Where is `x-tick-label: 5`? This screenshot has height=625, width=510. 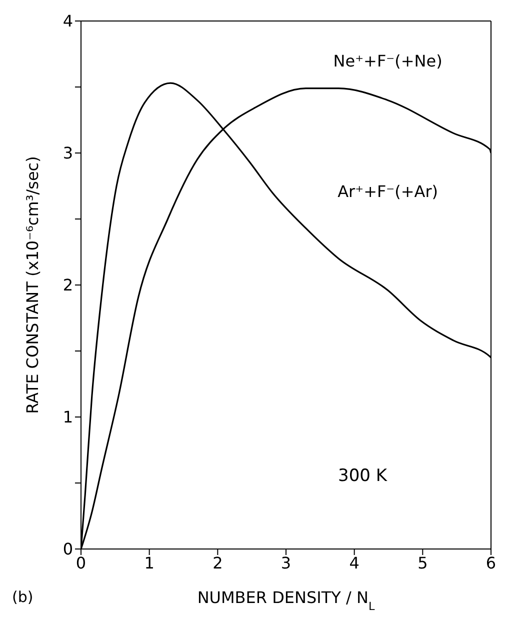
x-tick-label: 5 is located at coordinates (423, 562).